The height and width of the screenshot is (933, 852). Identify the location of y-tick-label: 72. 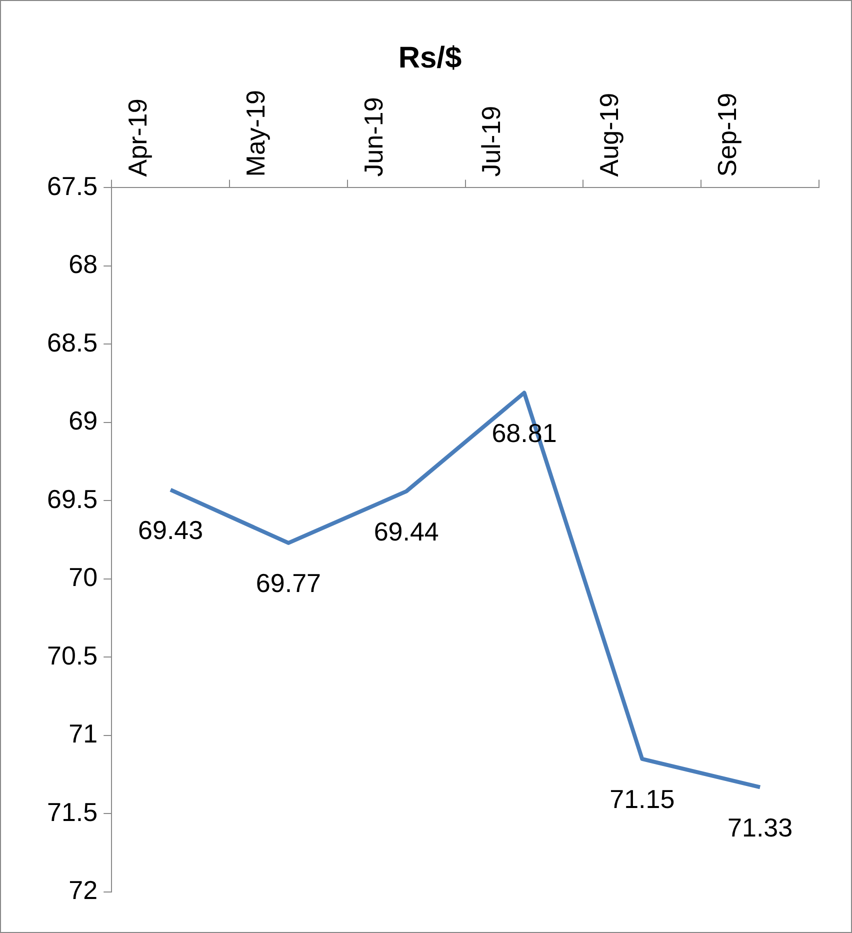
(83, 890).